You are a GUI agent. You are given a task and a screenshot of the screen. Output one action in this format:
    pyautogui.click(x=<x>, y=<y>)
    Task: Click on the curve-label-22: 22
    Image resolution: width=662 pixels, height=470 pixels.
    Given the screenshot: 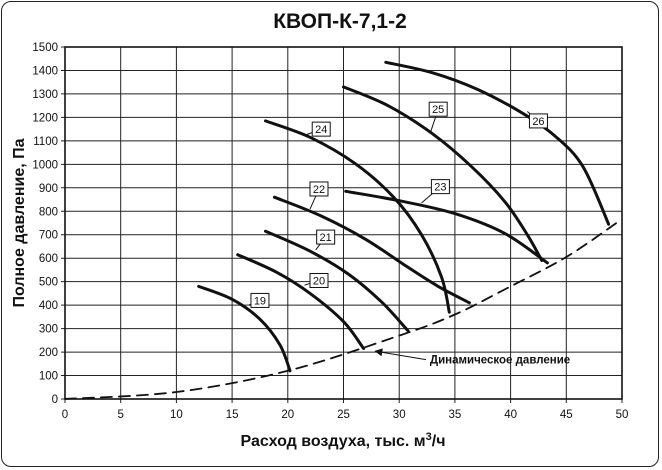 What is the action you would take?
    pyautogui.click(x=319, y=190)
    